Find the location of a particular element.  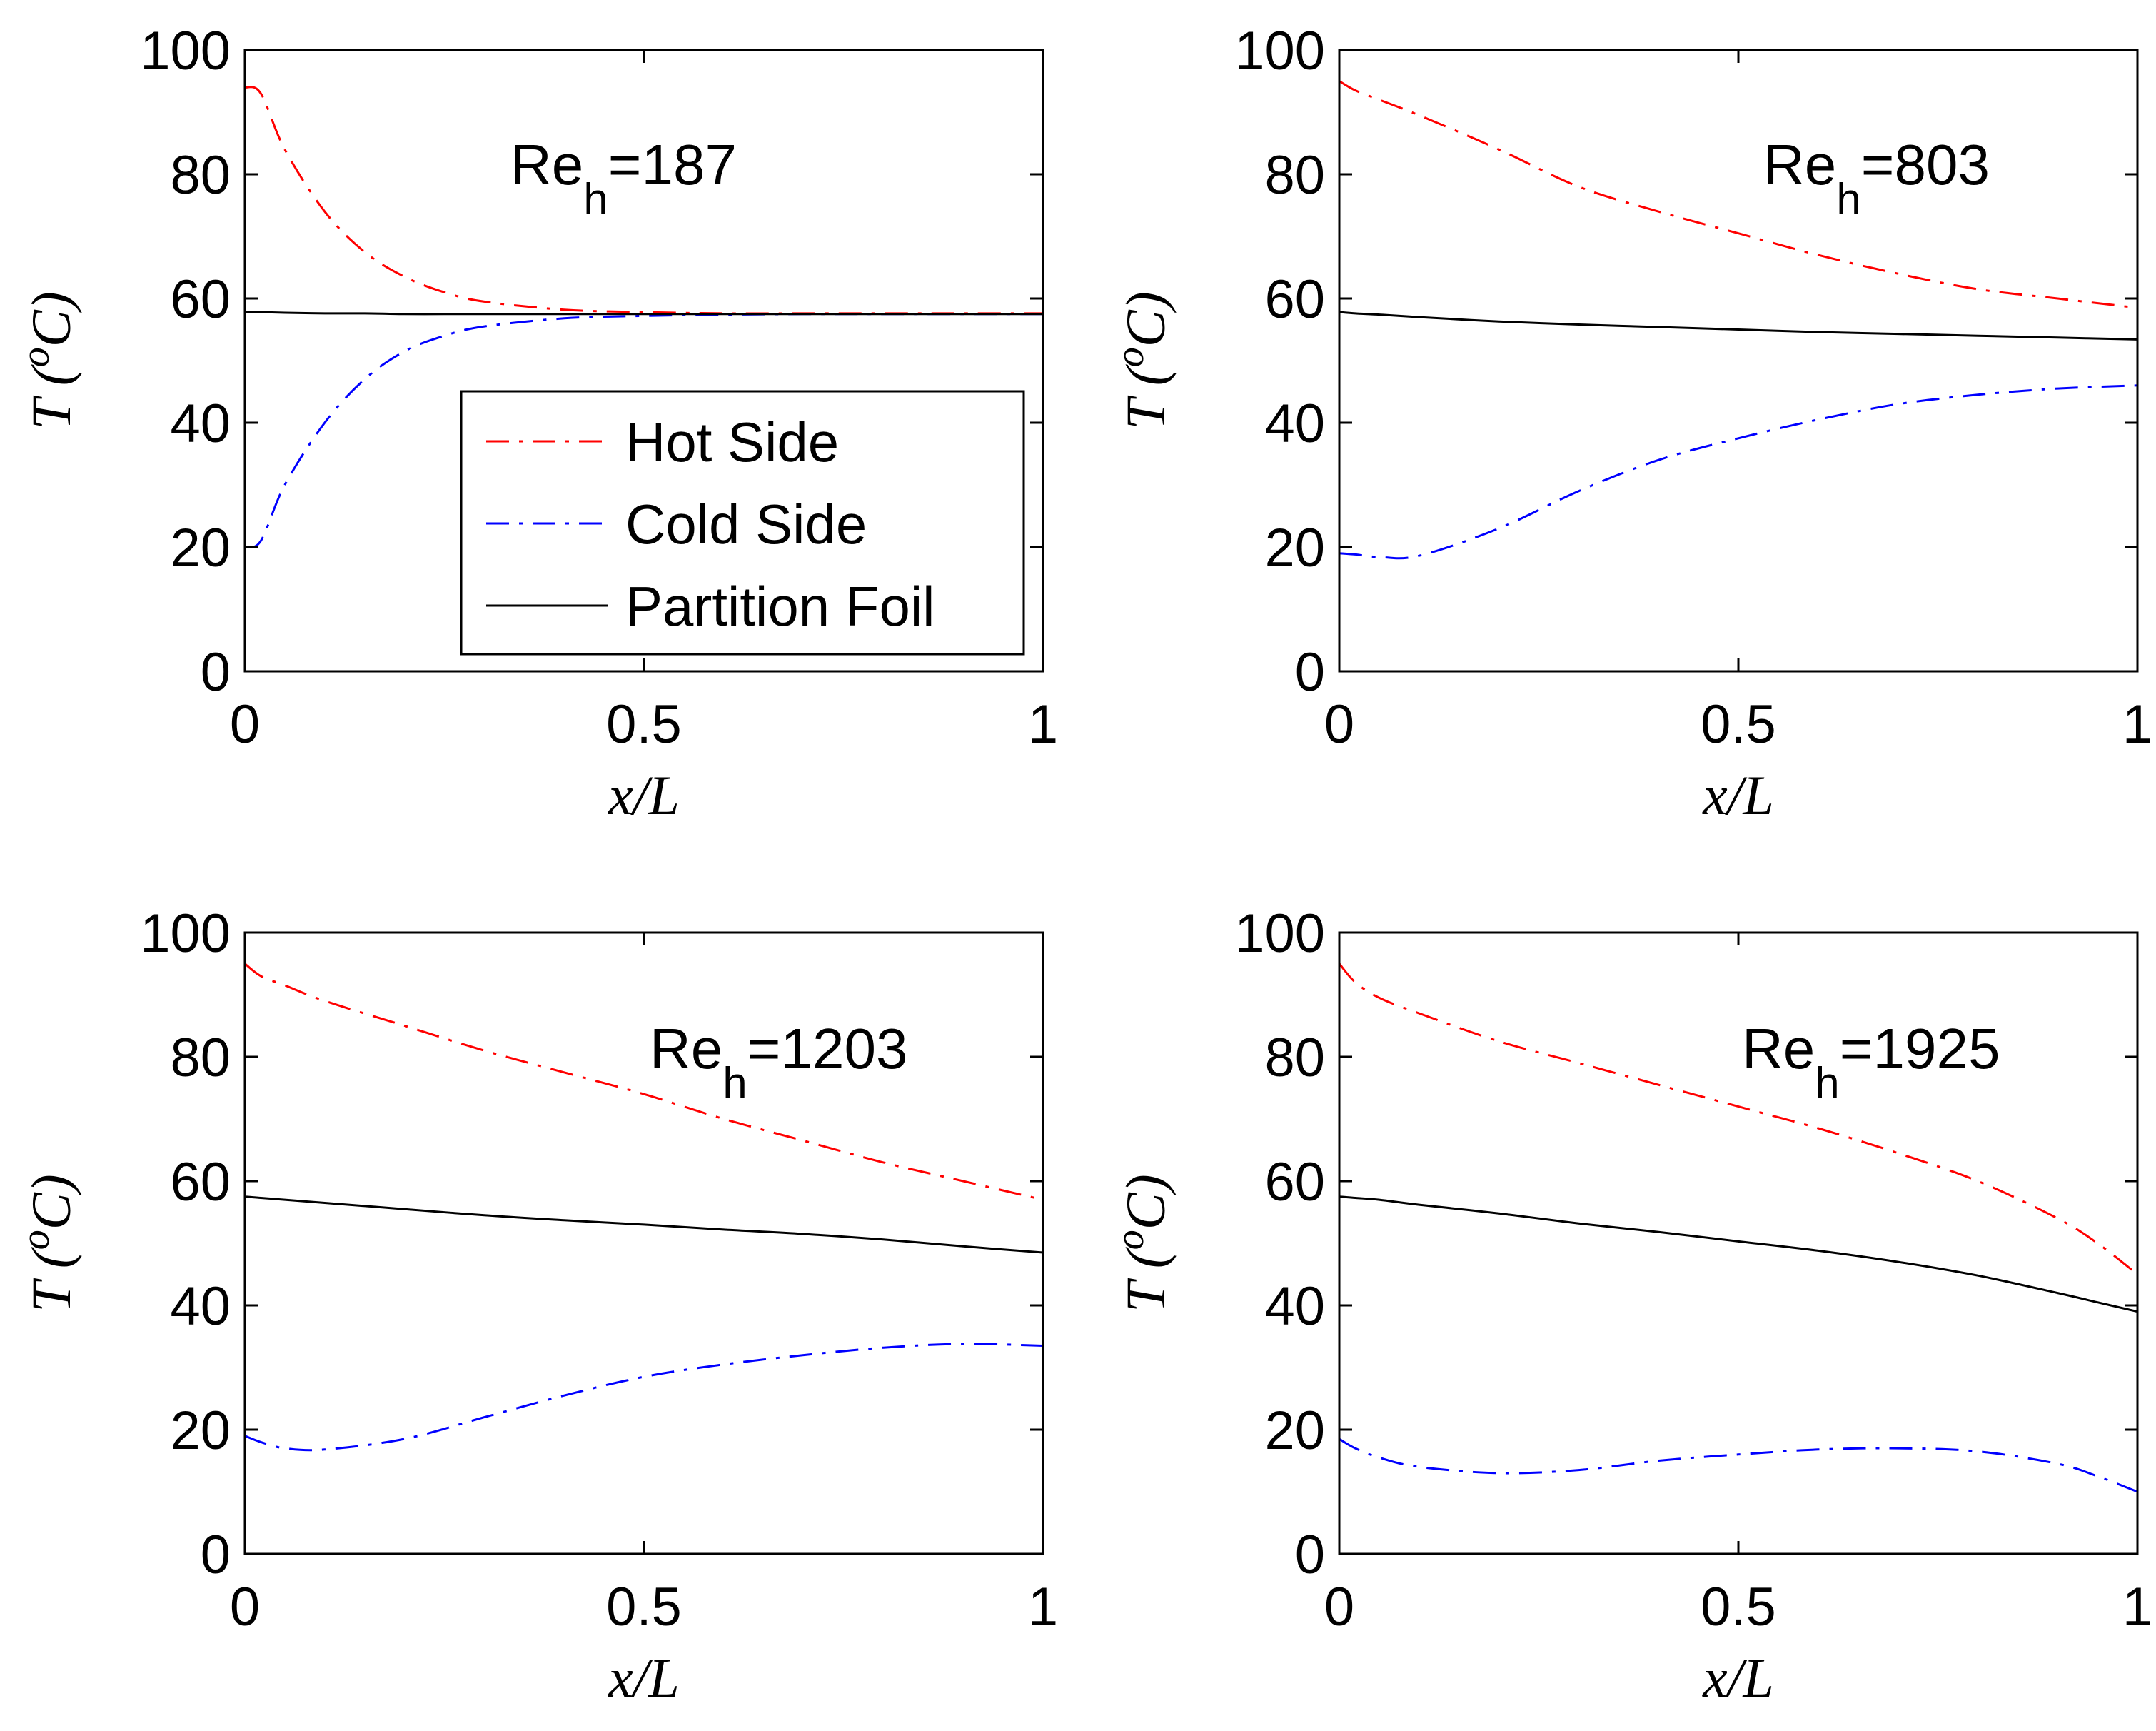

reynolds-annotation: Reh=1925 is located at coordinates (1871, 1062).